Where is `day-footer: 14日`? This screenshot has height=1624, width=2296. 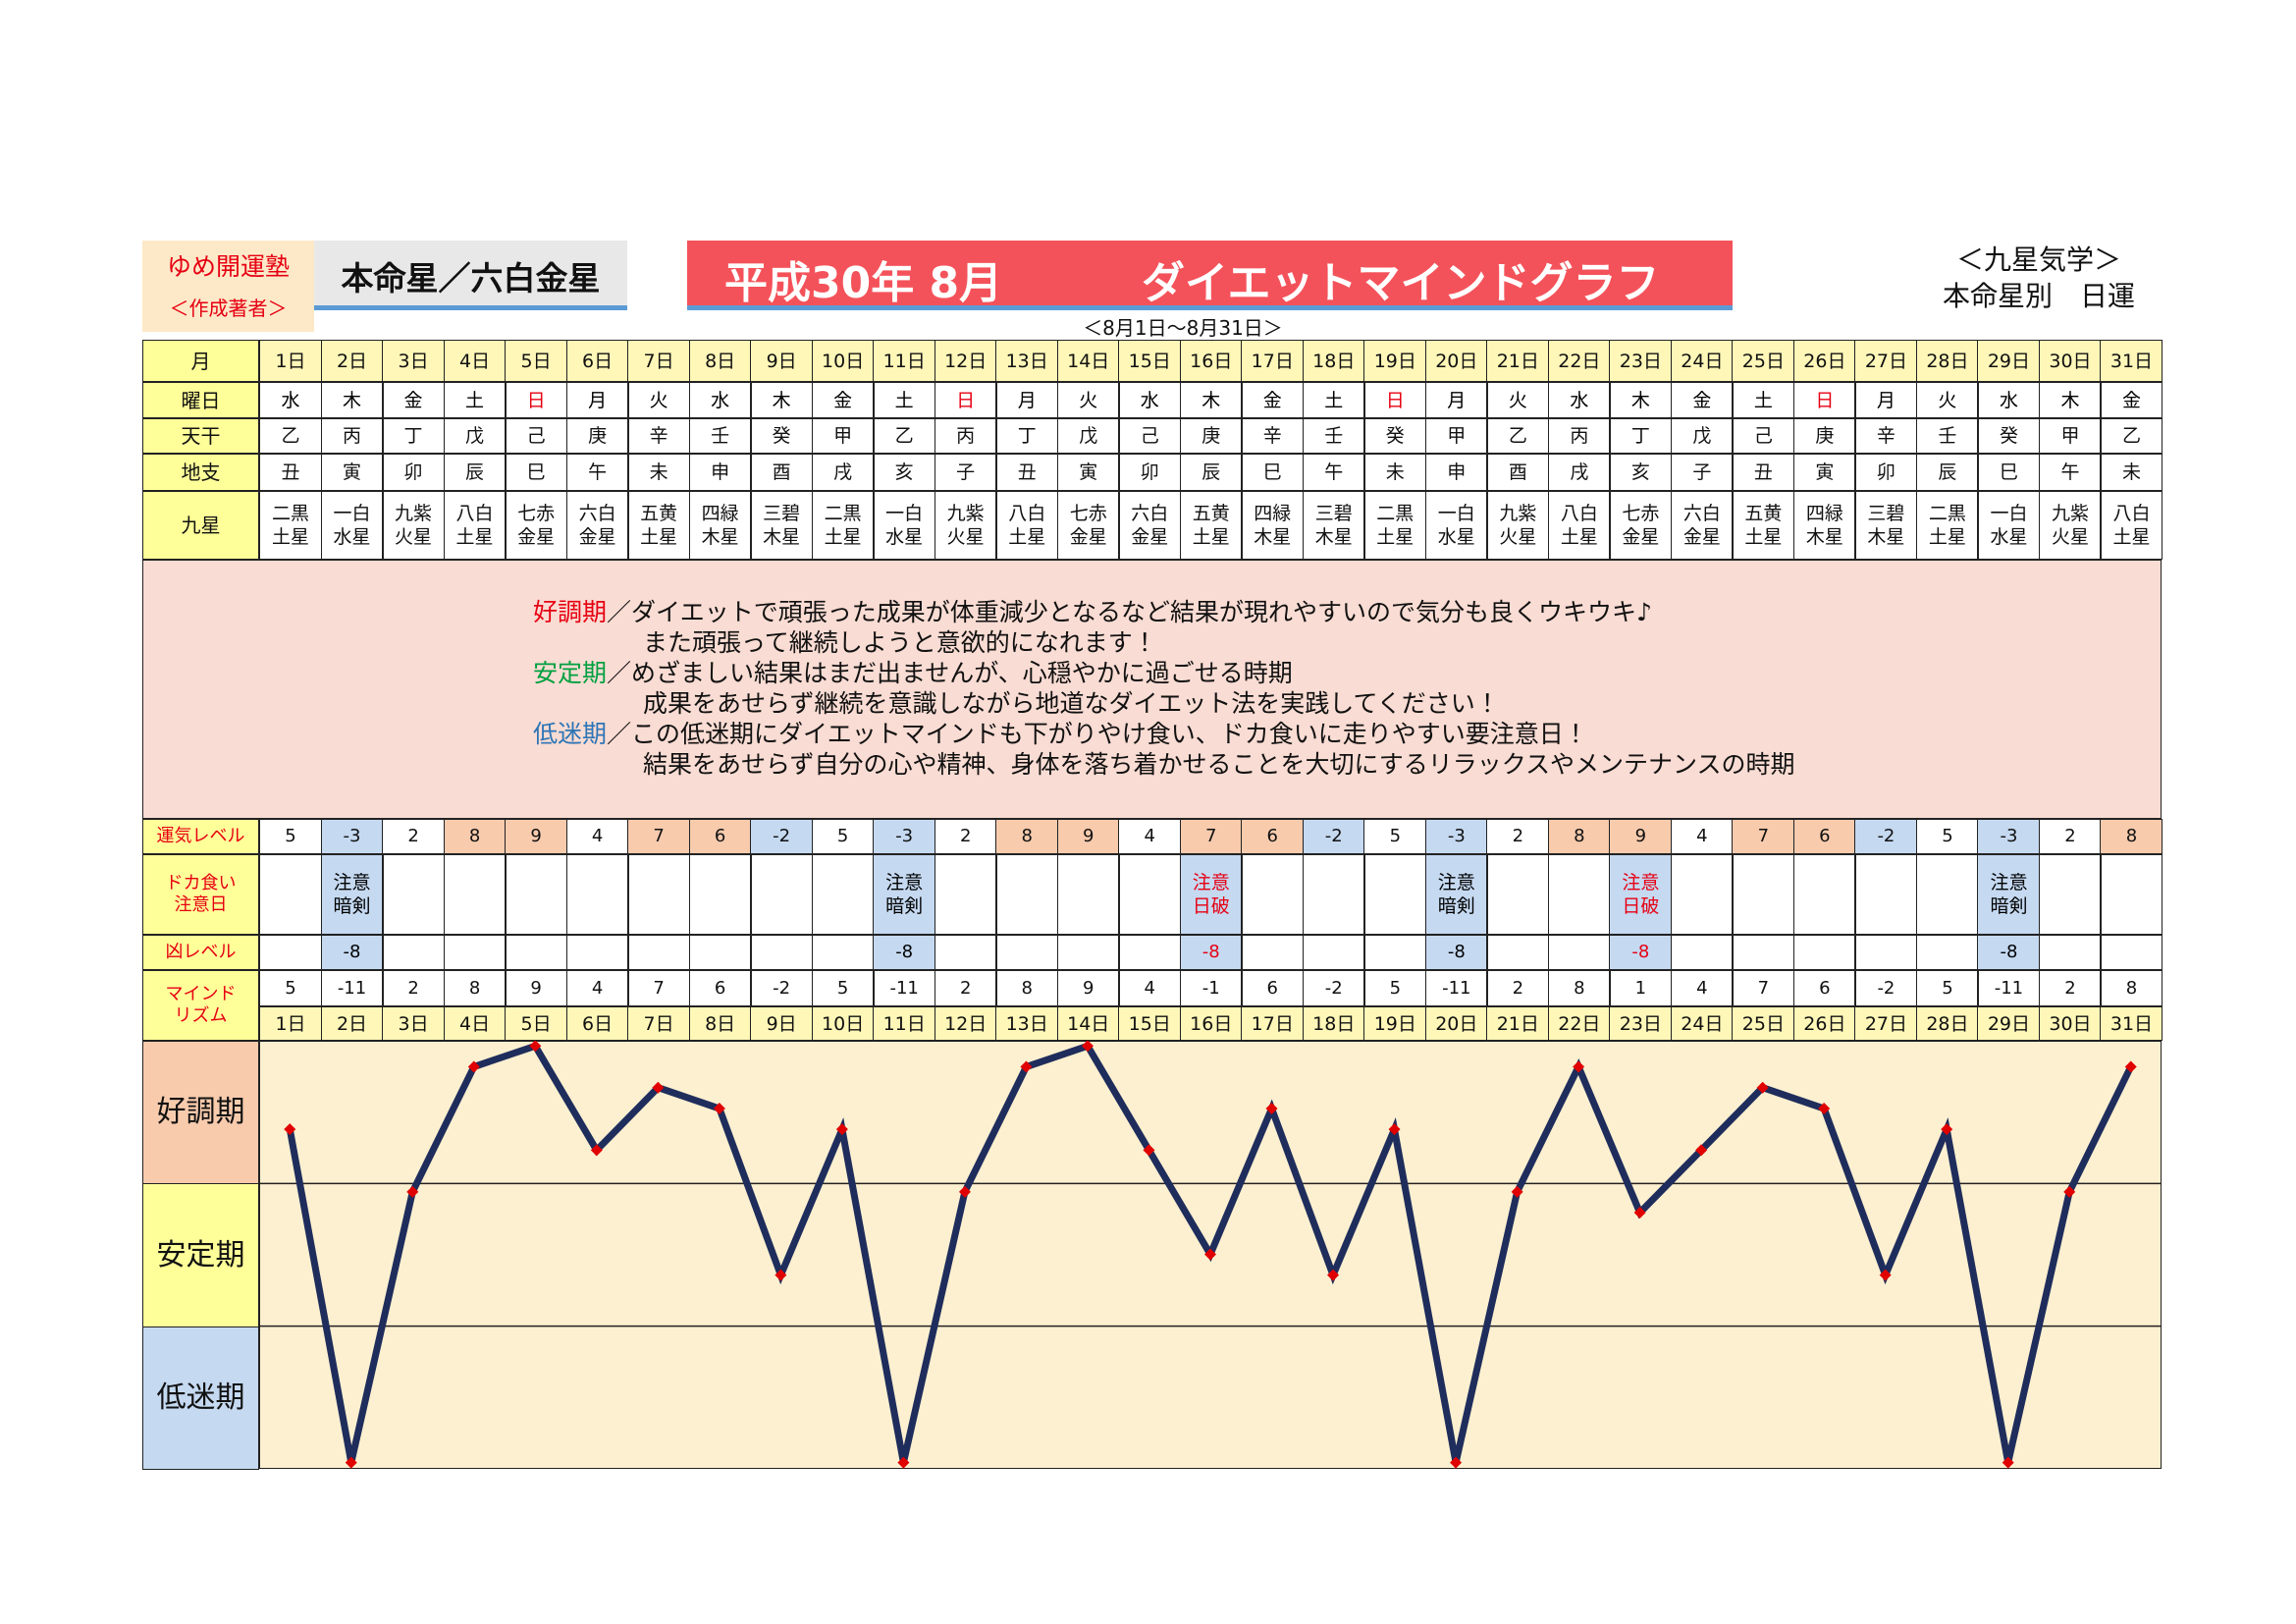 day-footer: 14日 is located at coordinates (1088, 1023).